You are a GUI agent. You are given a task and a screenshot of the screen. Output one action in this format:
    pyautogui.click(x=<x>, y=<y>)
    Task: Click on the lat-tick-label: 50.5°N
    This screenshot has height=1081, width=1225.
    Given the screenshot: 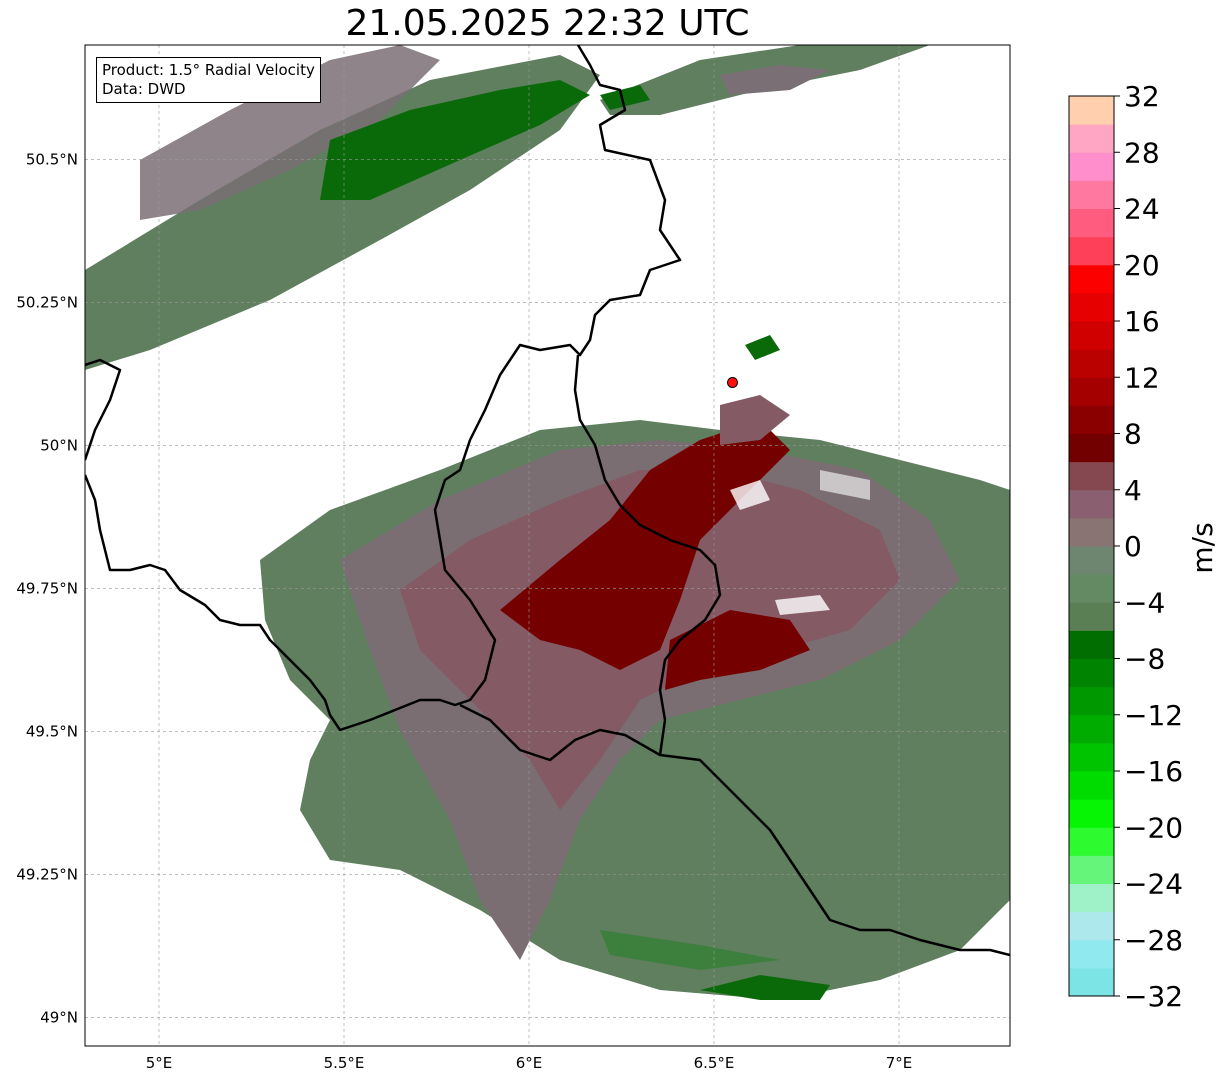 What is the action you would take?
    pyautogui.click(x=52, y=159)
    